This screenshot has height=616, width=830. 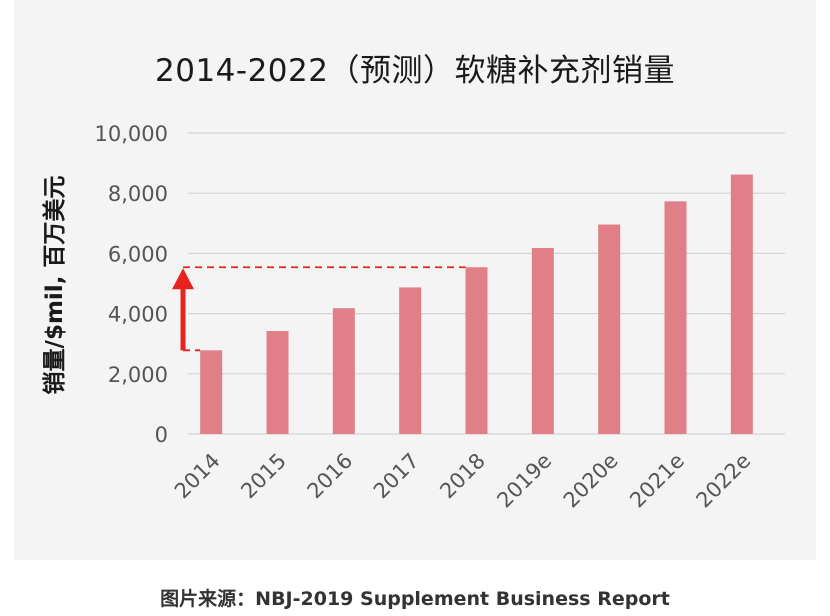 What do you see at coordinates (657, 481) in the screenshot?
I see `x-tick-label: 2021e` at bounding box center [657, 481].